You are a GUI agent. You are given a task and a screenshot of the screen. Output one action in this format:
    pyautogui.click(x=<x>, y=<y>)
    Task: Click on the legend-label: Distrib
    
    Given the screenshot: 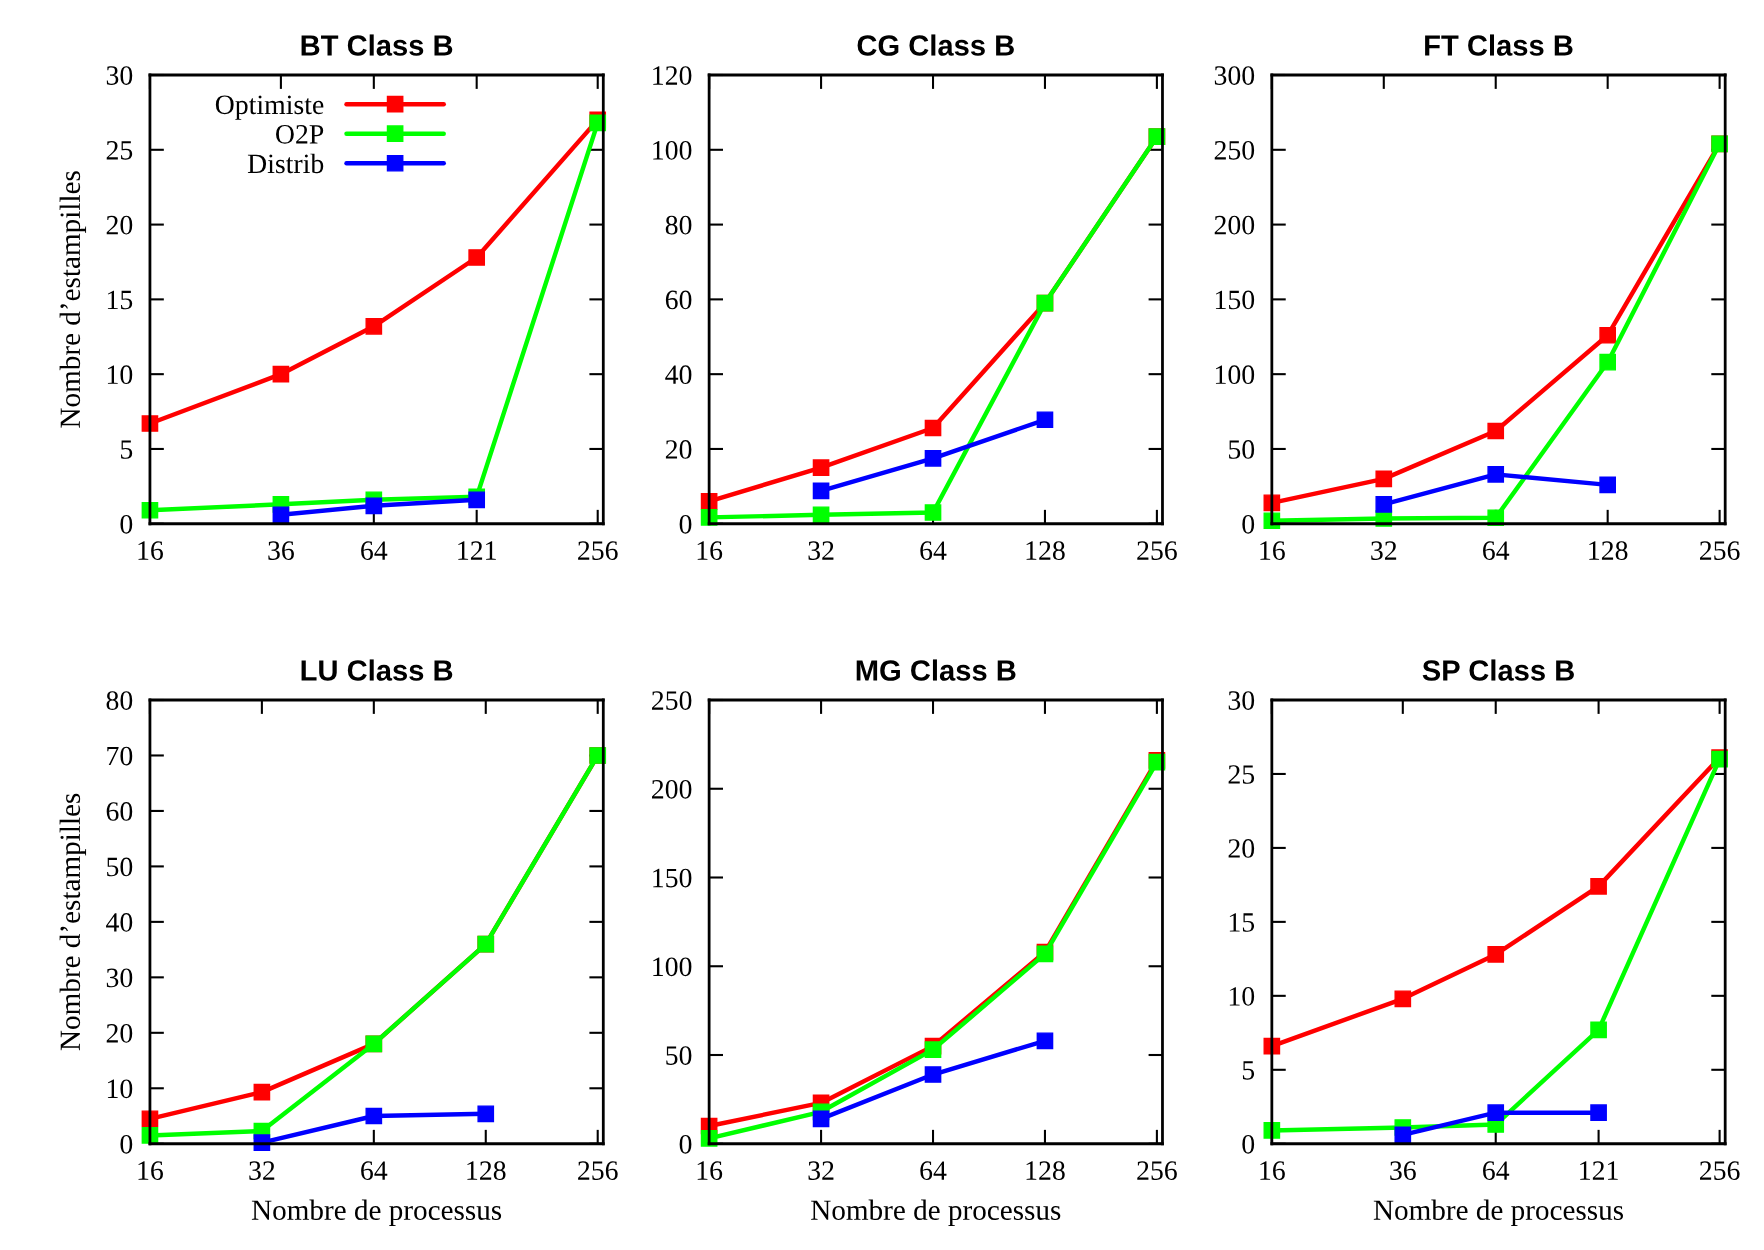 What is the action you would take?
    pyautogui.click(x=285, y=163)
    